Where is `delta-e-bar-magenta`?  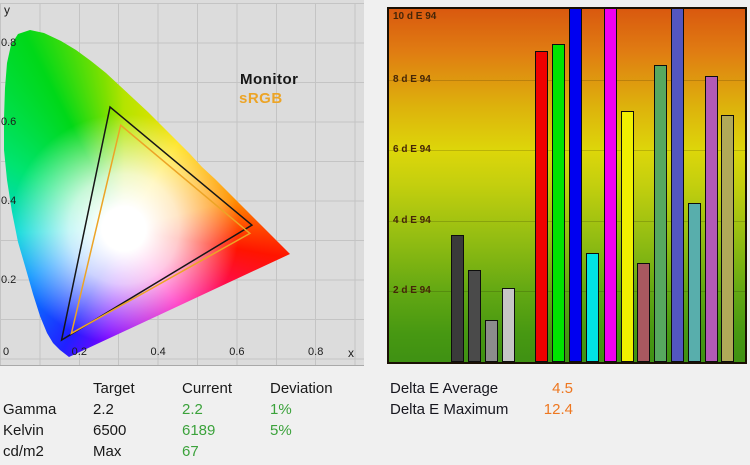 delta-e-bar-magenta is located at coordinates (610, 185).